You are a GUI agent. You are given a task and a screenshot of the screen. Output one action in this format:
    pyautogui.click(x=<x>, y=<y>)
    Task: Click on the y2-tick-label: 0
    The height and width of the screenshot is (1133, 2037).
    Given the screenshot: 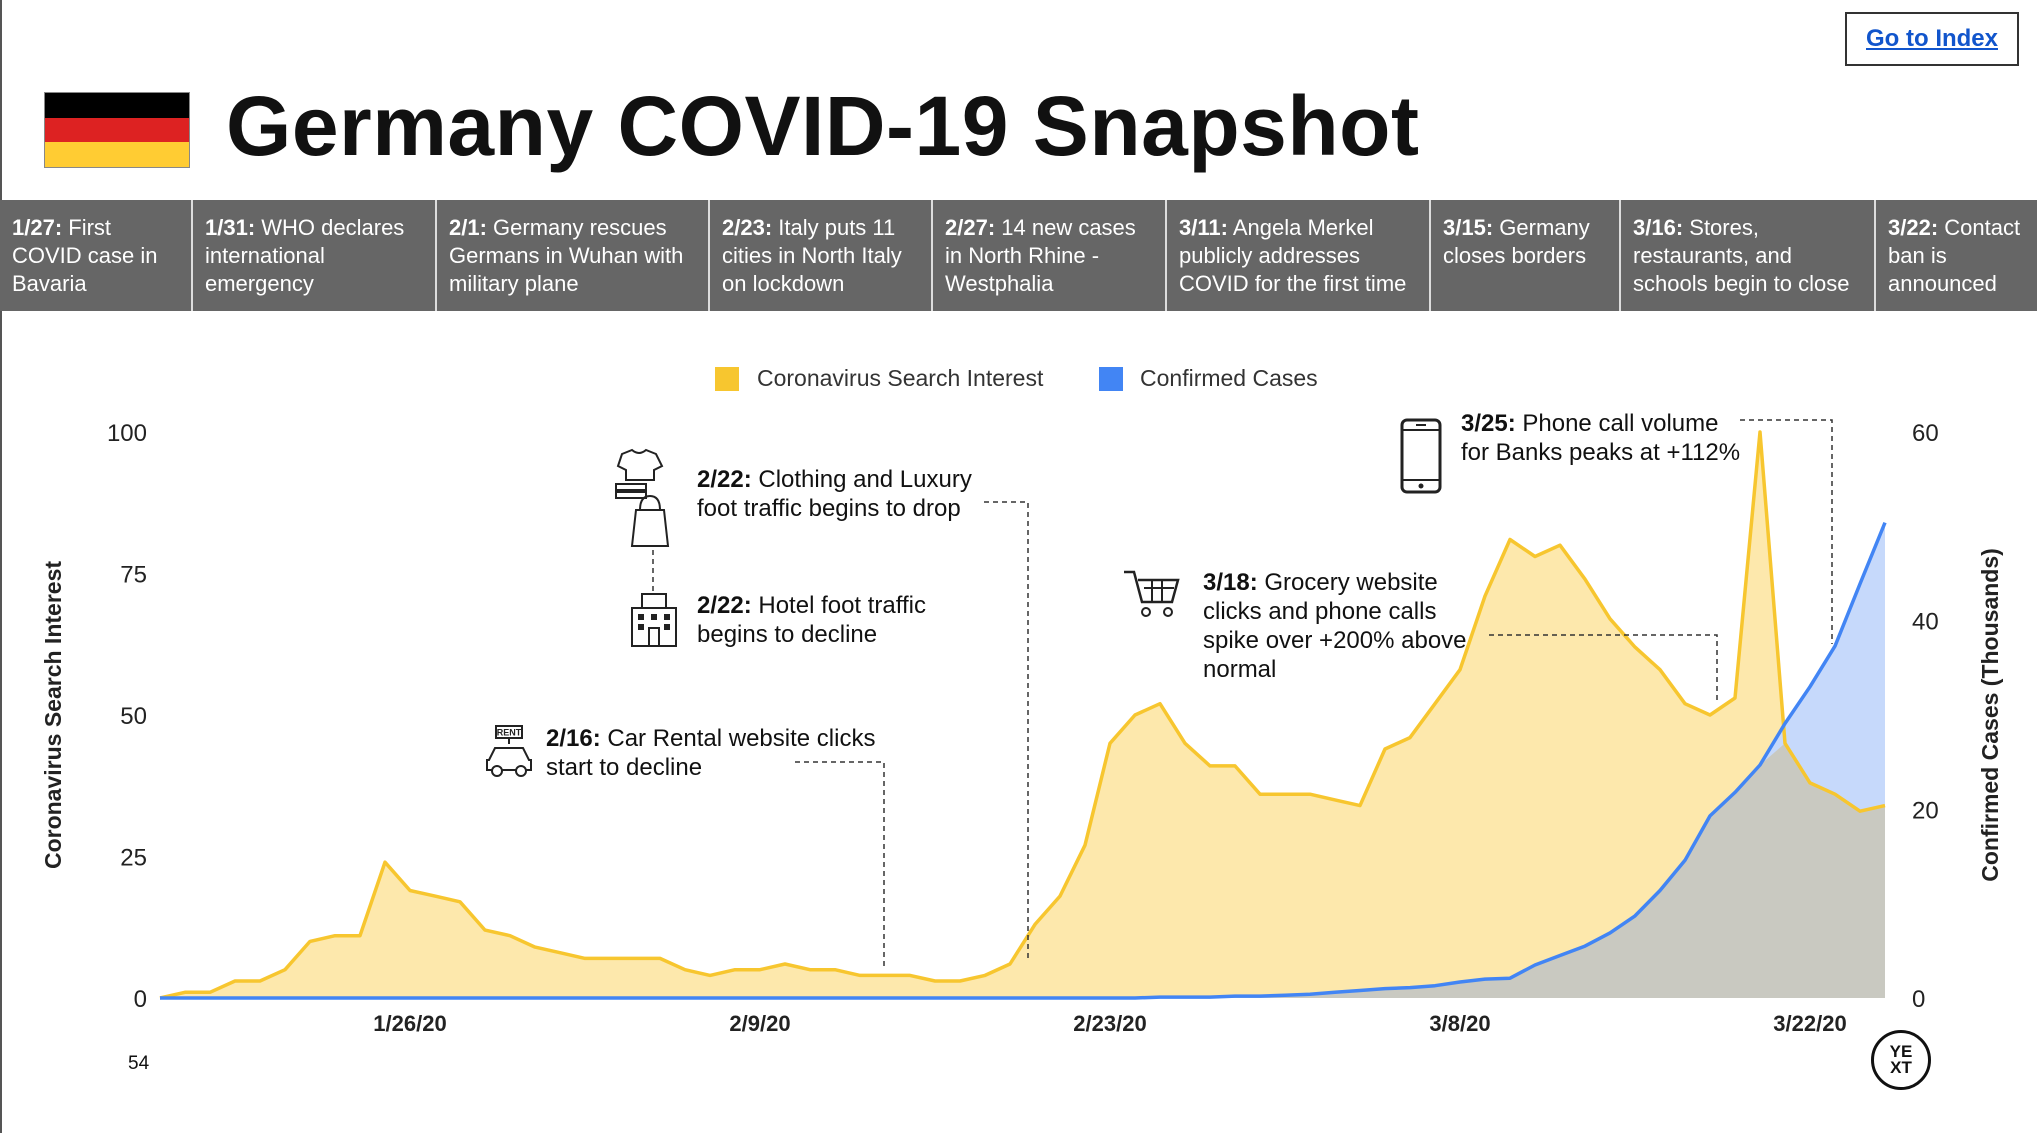 What is the action you would take?
    pyautogui.click(x=1918, y=999)
    